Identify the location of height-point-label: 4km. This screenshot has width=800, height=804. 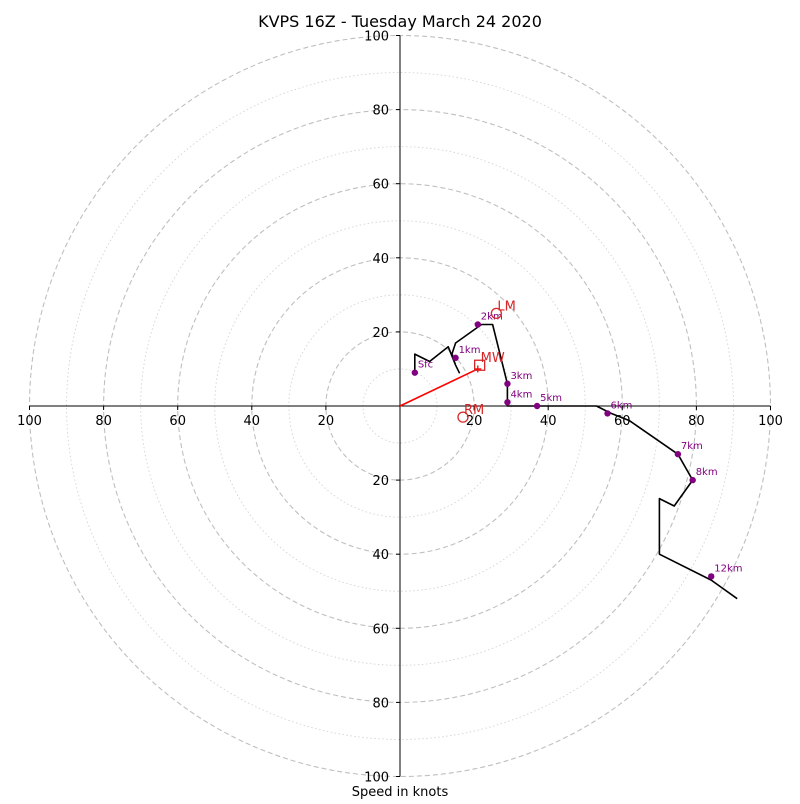
(521, 394).